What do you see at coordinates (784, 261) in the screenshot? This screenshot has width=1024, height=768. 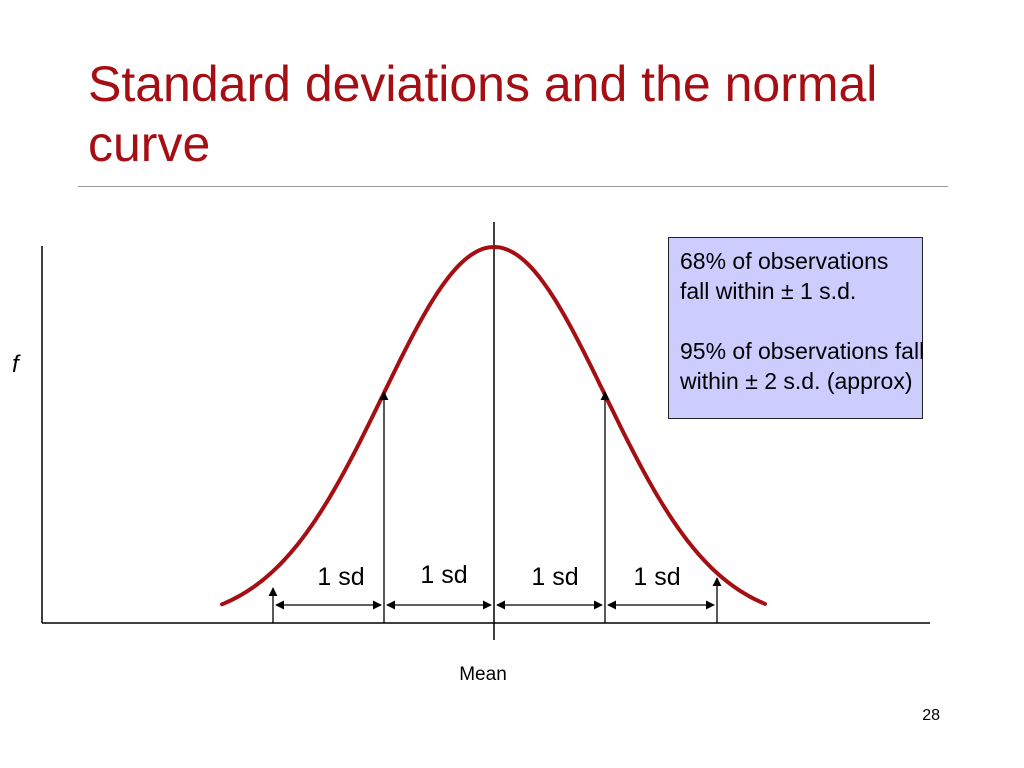 I see `note-line: 68% of observations` at bounding box center [784, 261].